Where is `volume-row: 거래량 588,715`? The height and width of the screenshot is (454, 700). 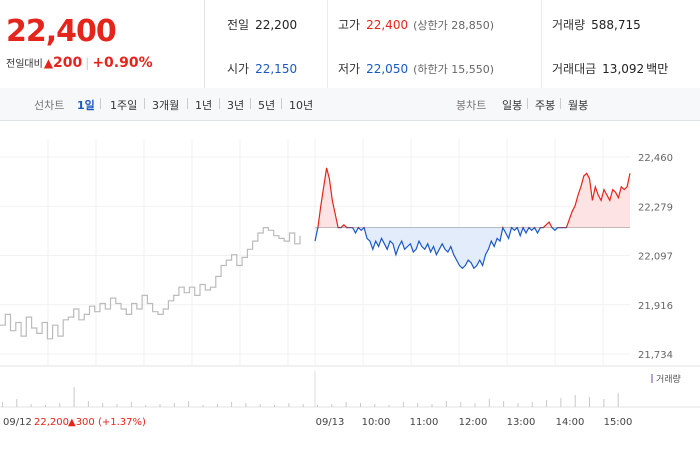 volume-row: 거래량 588,715 is located at coordinates (596, 24).